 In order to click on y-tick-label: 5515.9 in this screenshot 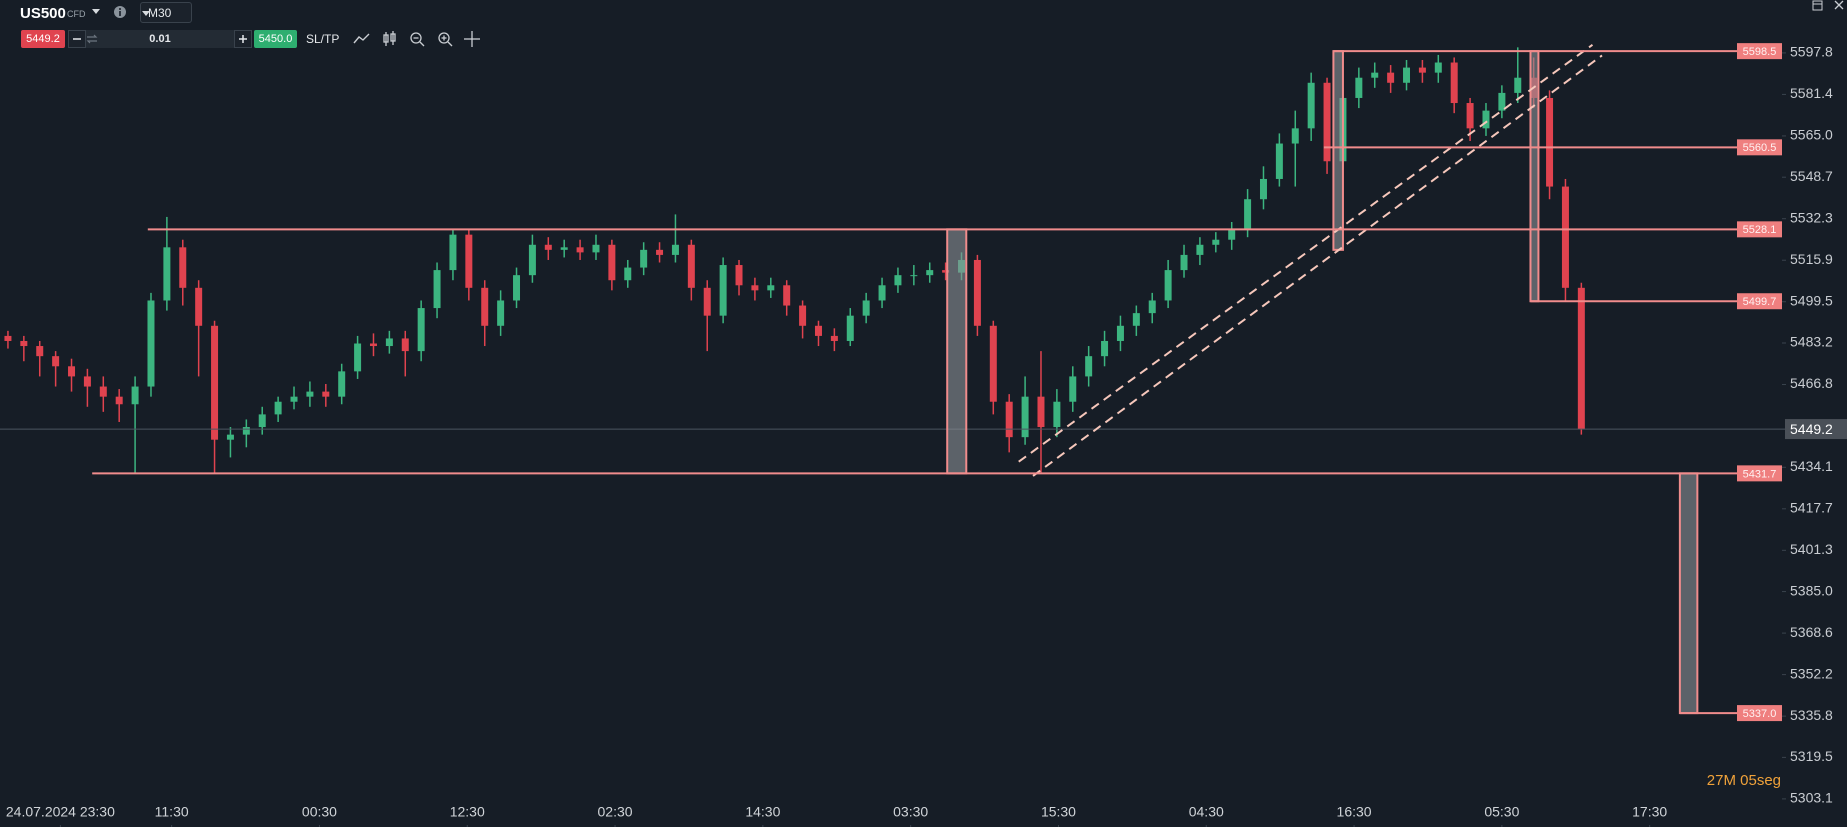, I will do `click(1811, 259)`.